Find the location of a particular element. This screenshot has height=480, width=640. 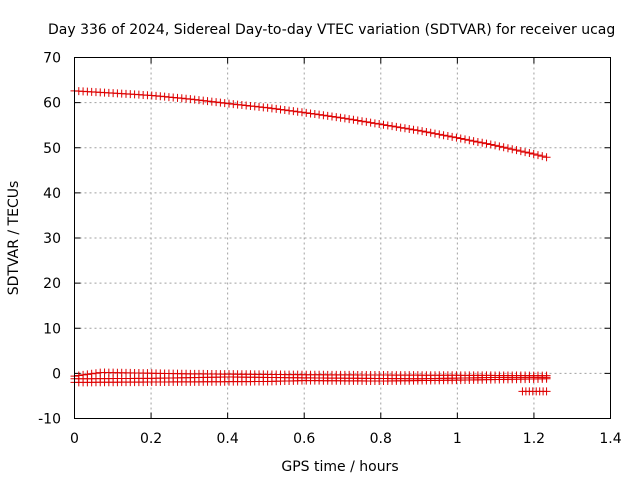

x-tick-label: 0.8 is located at coordinates (381, 439).